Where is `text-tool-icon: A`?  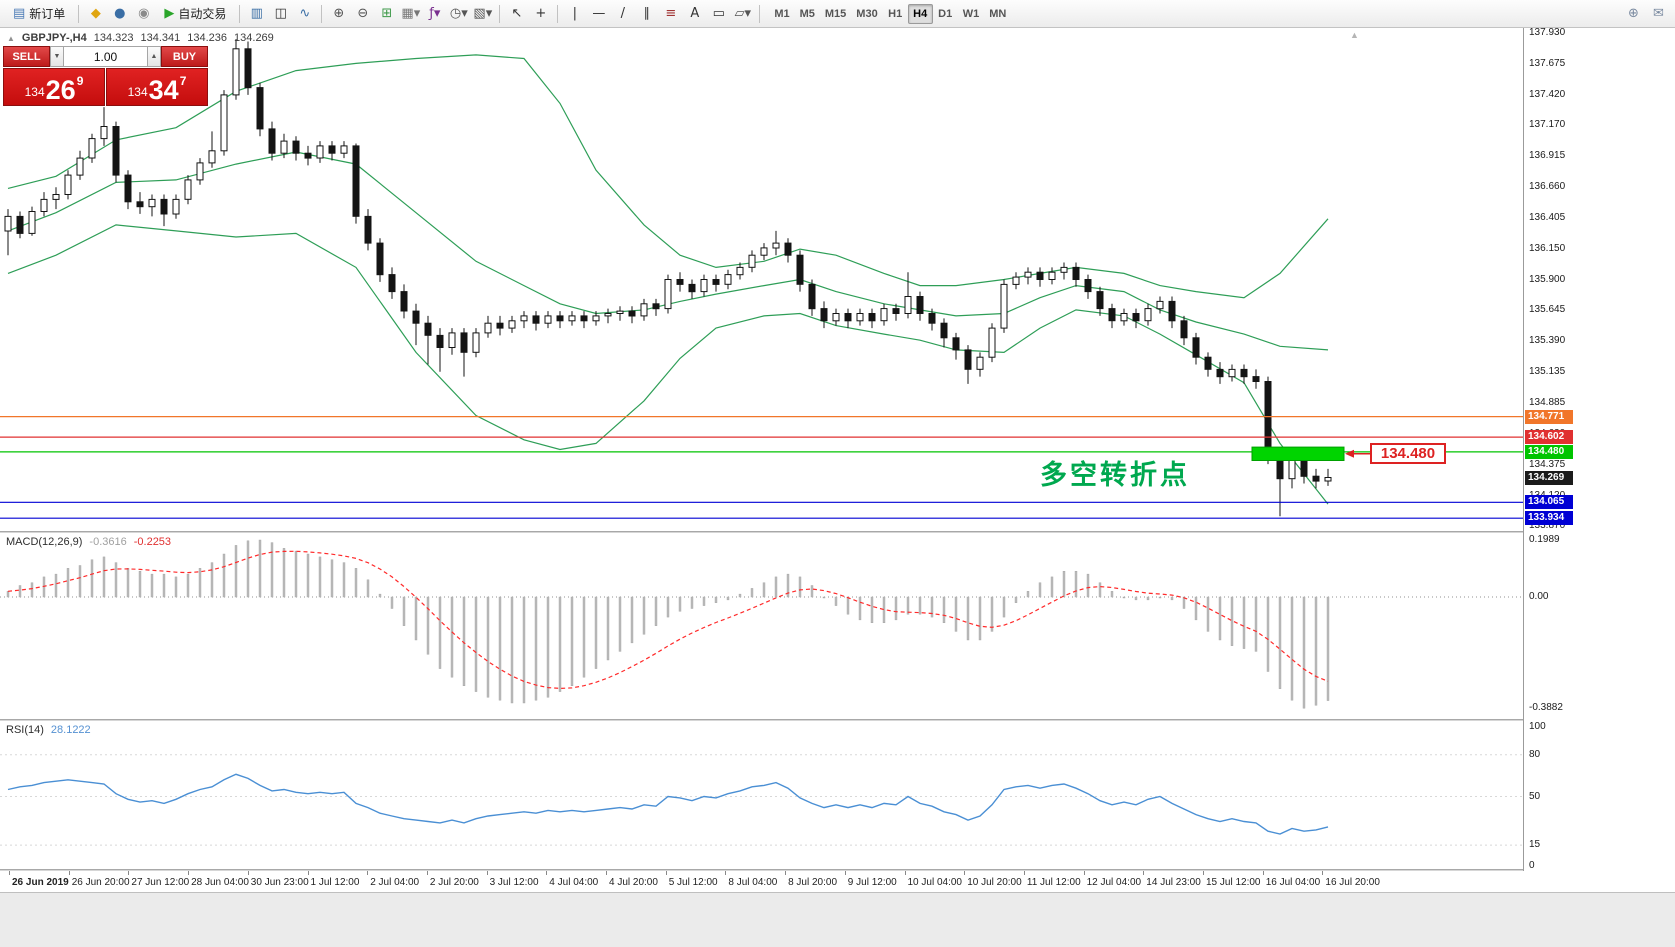 text-tool-icon: A is located at coordinates (694, 14).